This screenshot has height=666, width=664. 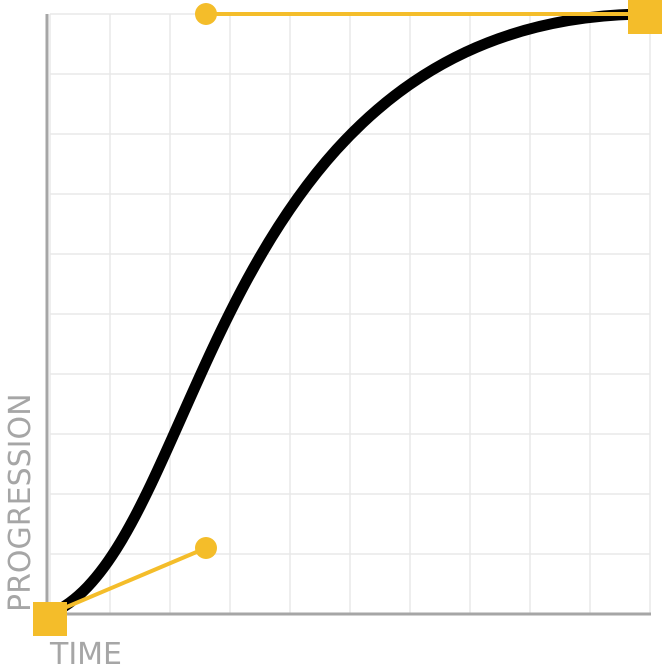 What do you see at coordinates (50, 619) in the screenshot?
I see `start-point-handle` at bounding box center [50, 619].